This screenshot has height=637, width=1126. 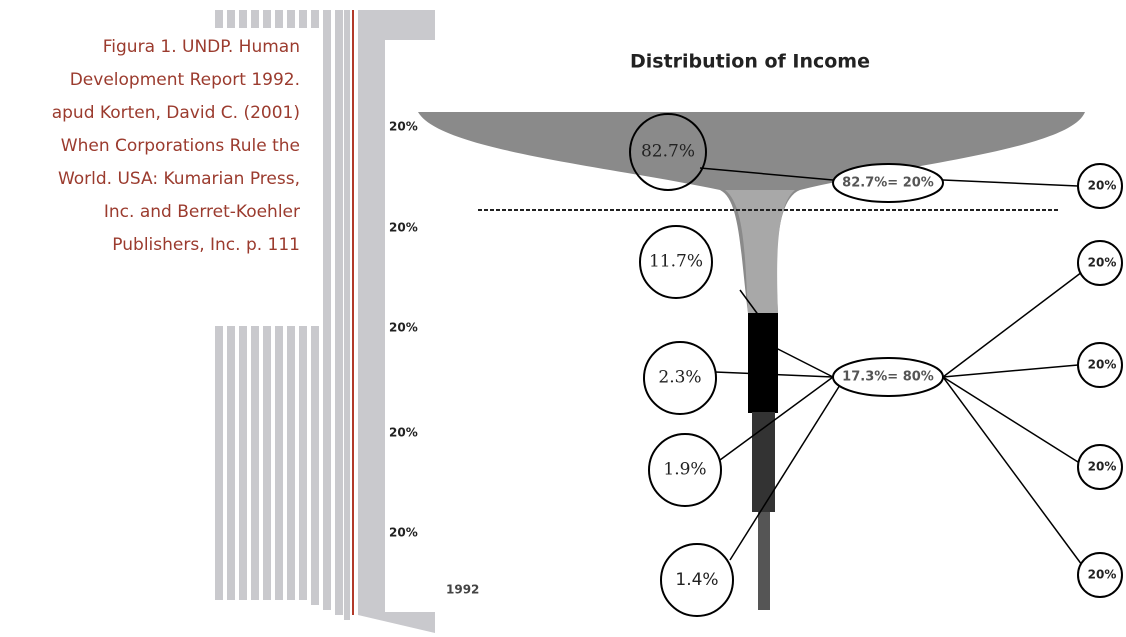 What do you see at coordinates (888, 377) in the screenshot?
I see `ellipse-label: 17.3%= 80%` at bounding box center [888, 377].